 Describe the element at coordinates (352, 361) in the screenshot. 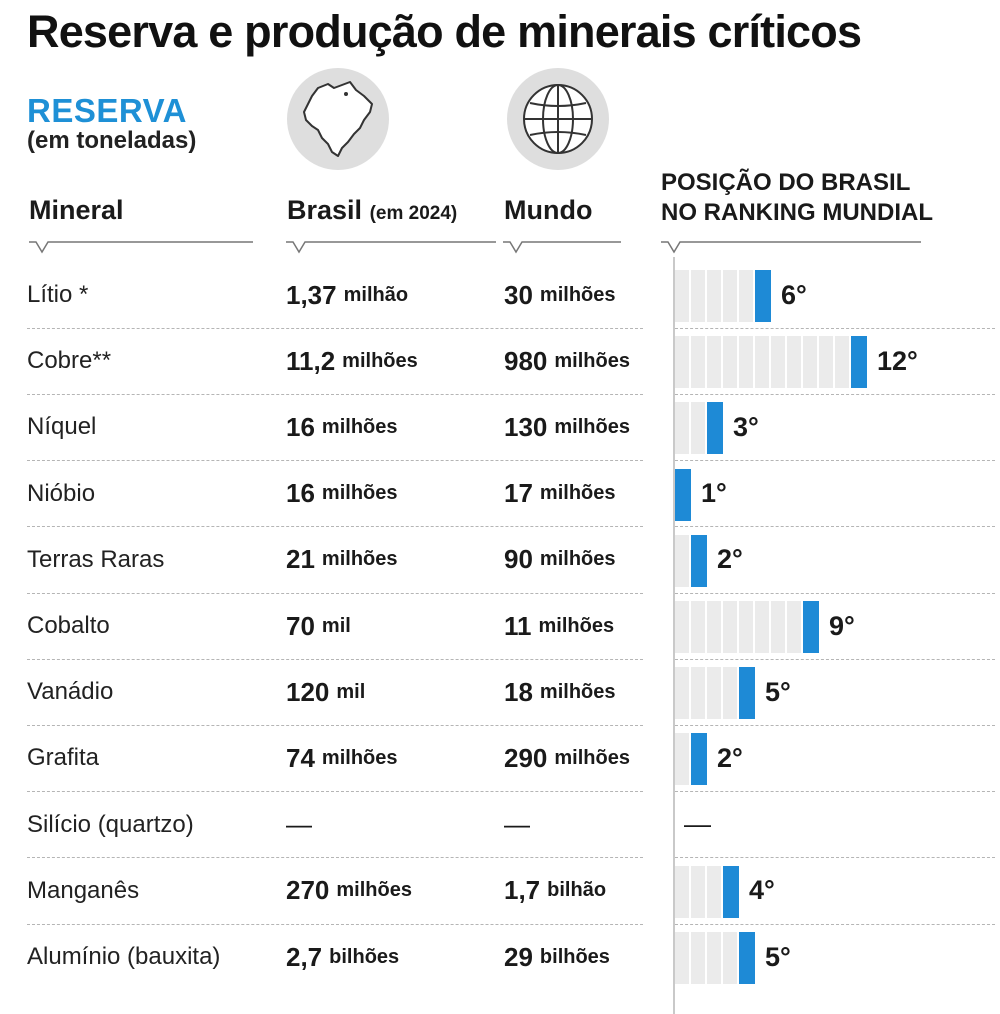

I see `brasil-reserve: 11,2 milhões` at that location.